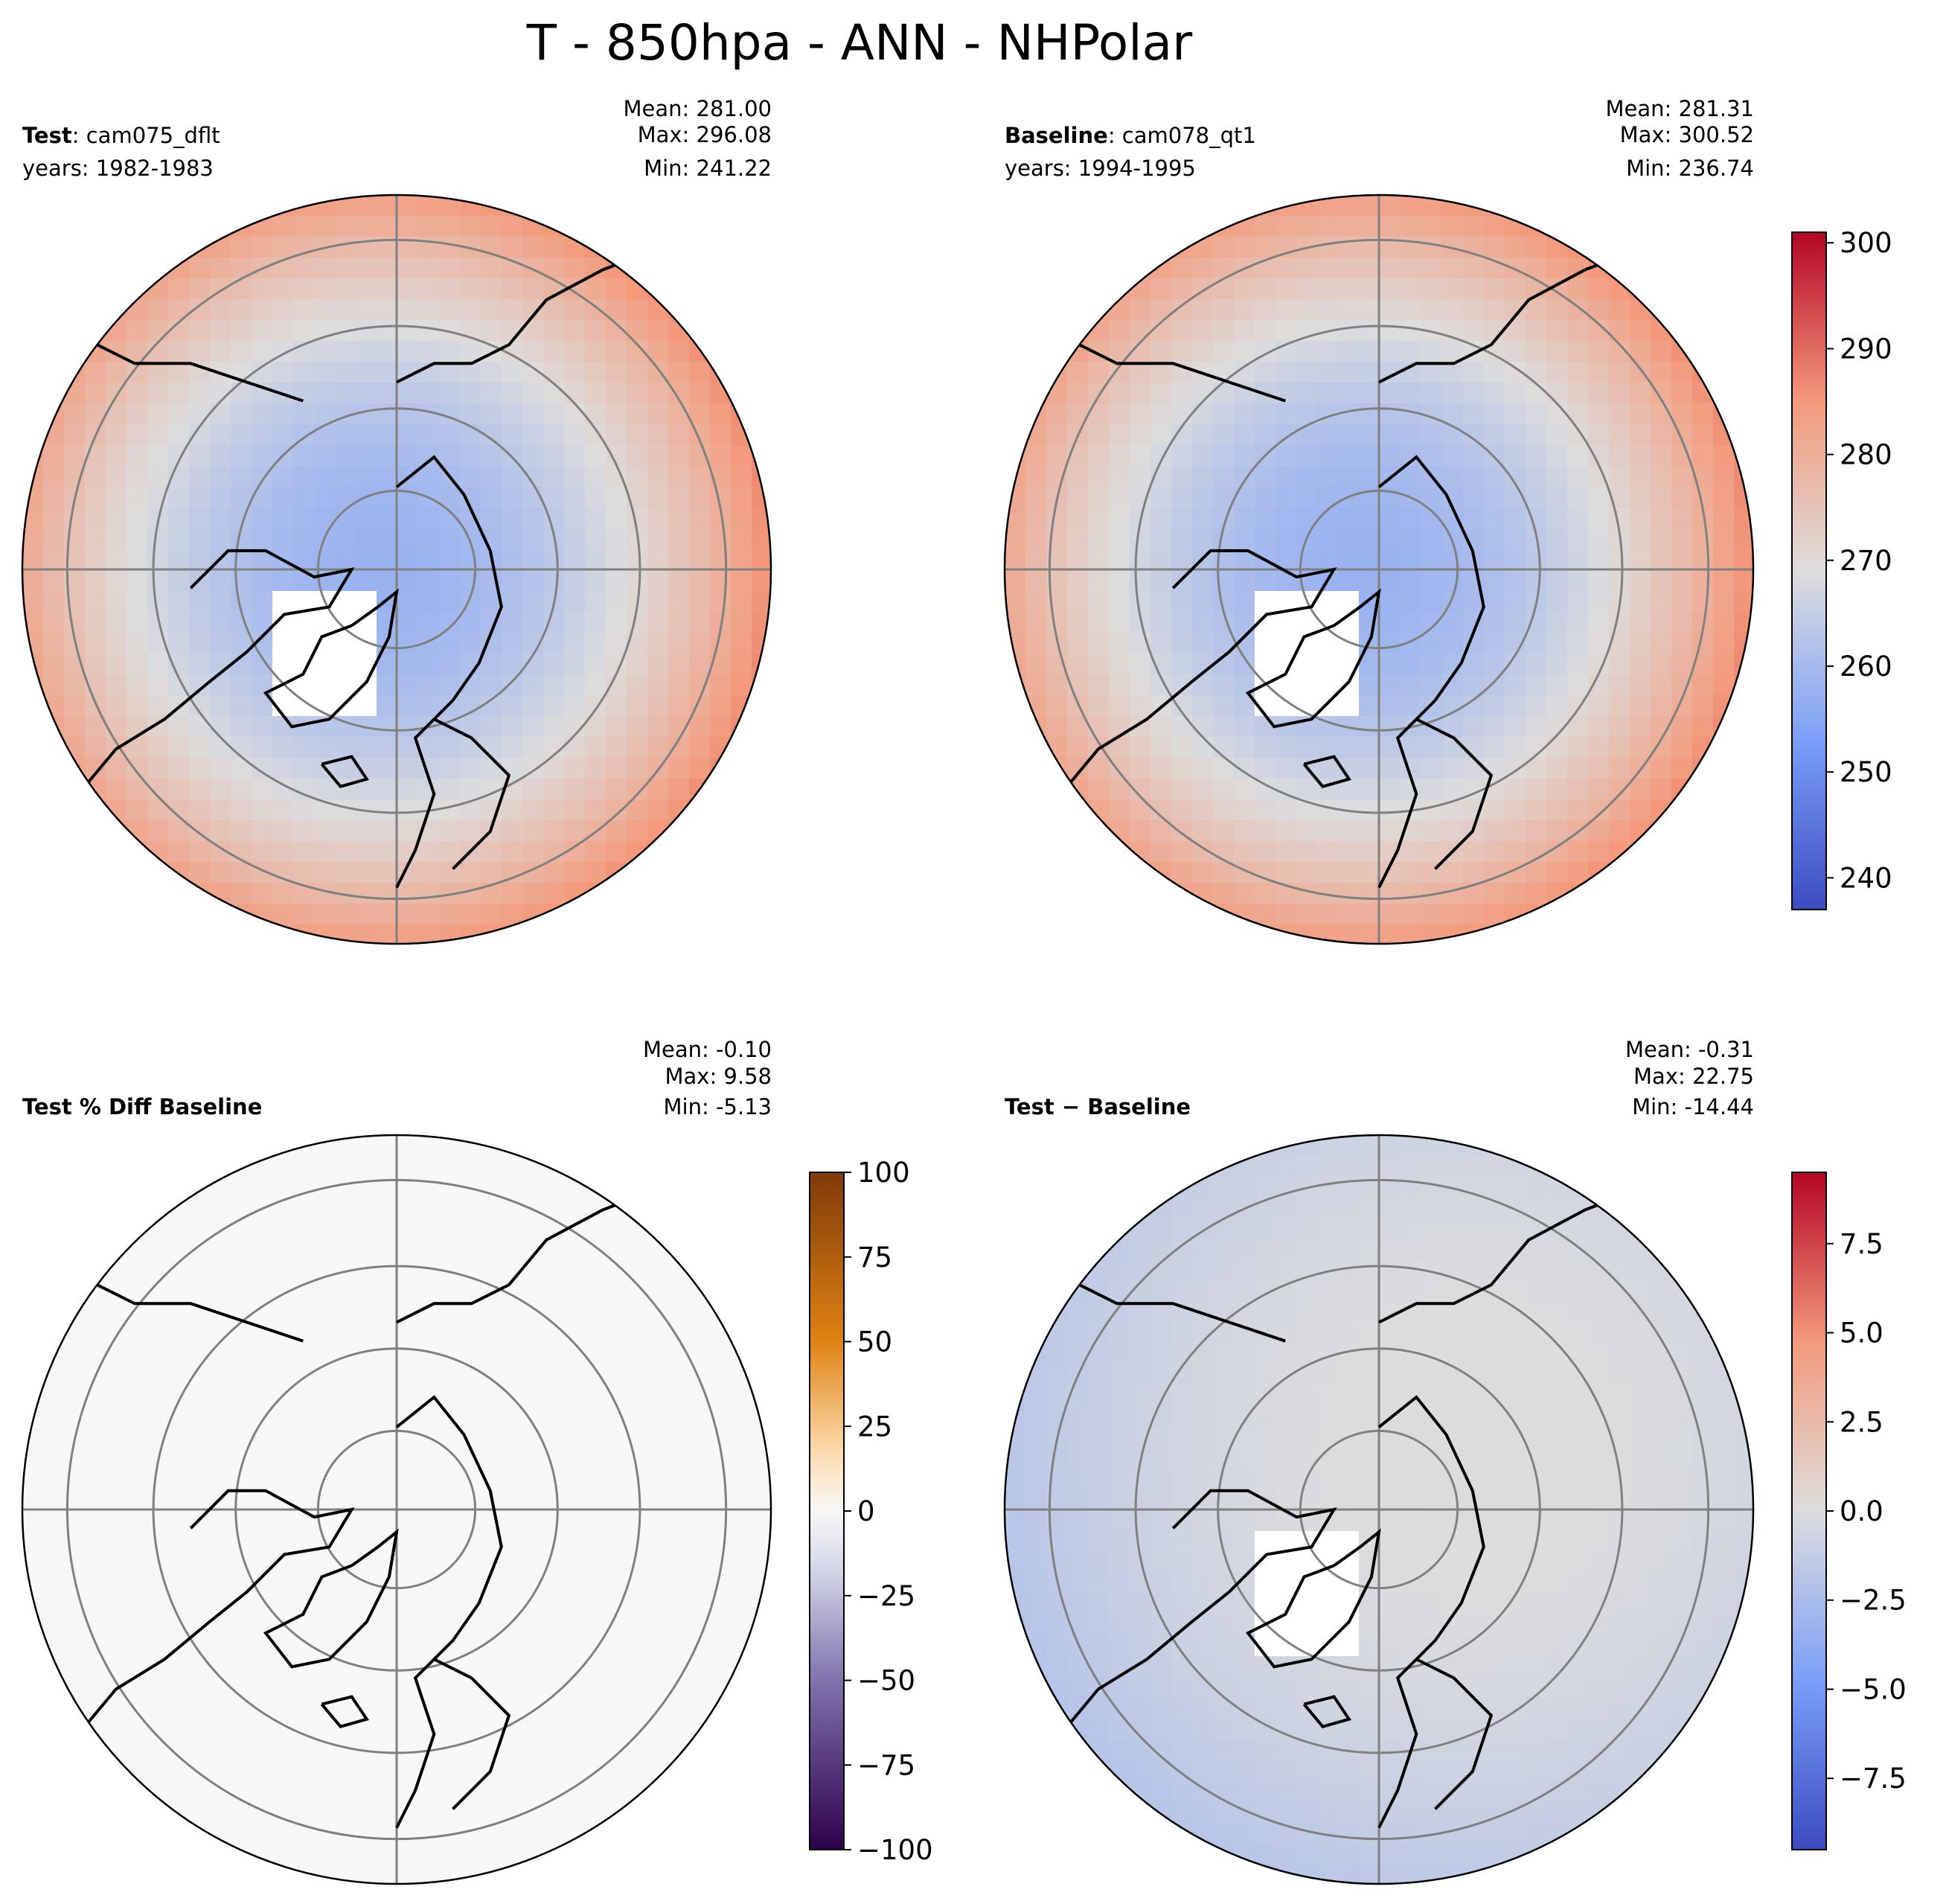 The width and height of the screenshot is (1946, 1904). I want to click on panel-label: Test % Diff Baseline, so click(142, 1106).